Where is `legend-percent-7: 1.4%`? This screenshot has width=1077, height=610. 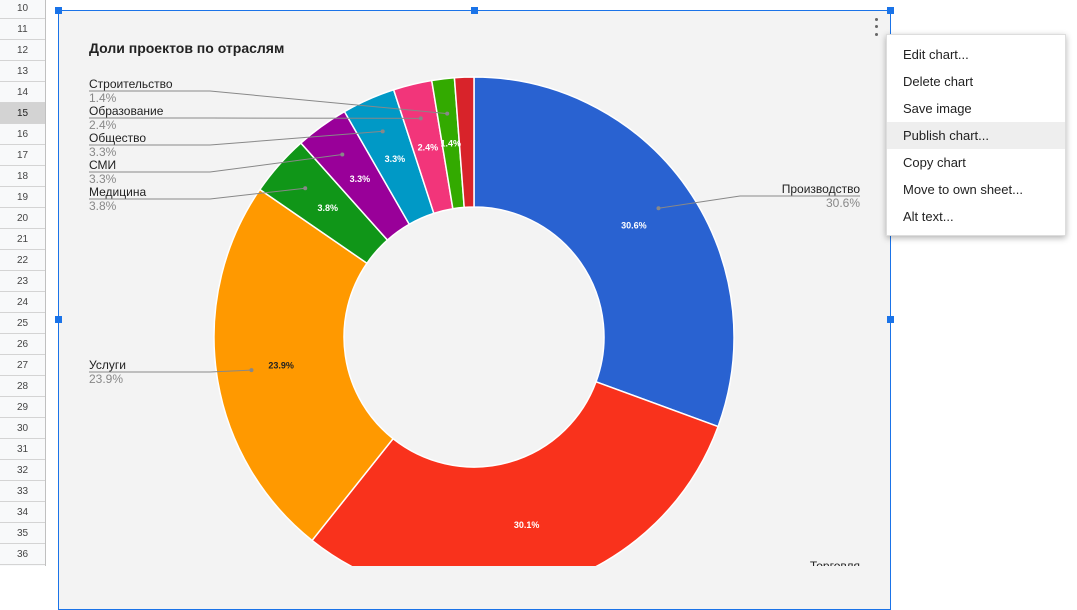 legend-percent-7: 1.4% is located at coordinates (103, 98).